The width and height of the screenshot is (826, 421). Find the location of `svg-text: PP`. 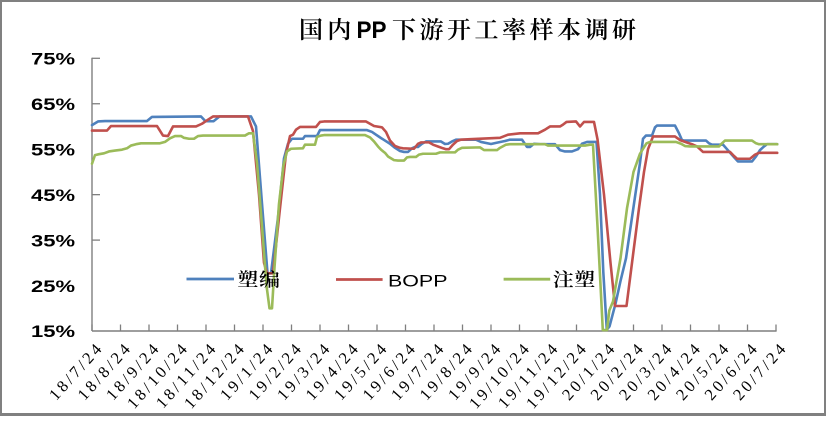

svg-text: PP is located at coordinates (372, 30).